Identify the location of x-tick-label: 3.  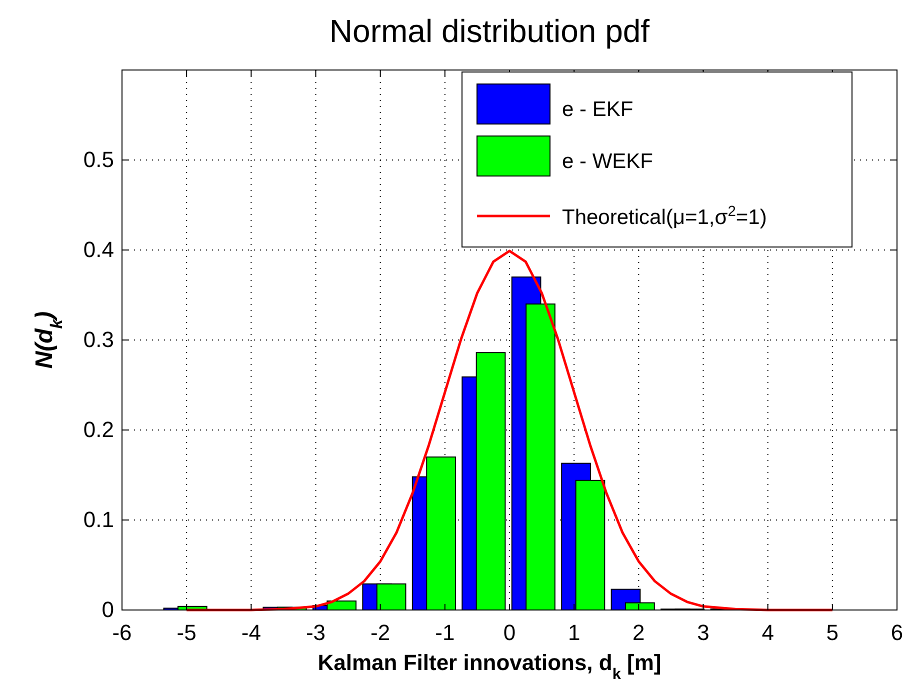
(703, 632).